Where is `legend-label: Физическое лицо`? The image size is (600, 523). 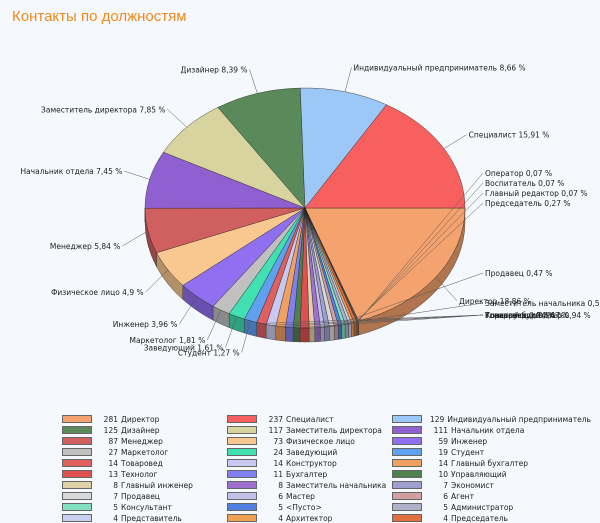
legend-label: Физическое лицо is located at coordinates (320, 441).